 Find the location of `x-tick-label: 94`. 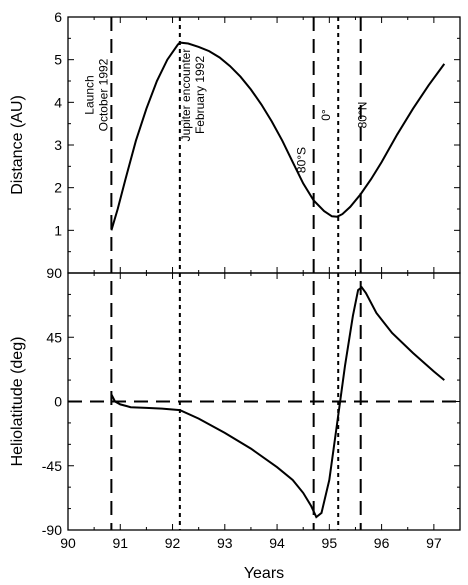

x-tick-label: 94 is located at coordinates (277, 543).